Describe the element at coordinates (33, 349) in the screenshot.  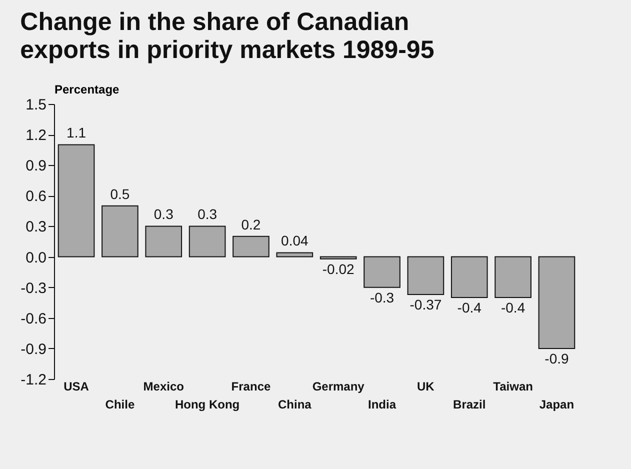
I see `y-tick-label: -0.9` at that location.